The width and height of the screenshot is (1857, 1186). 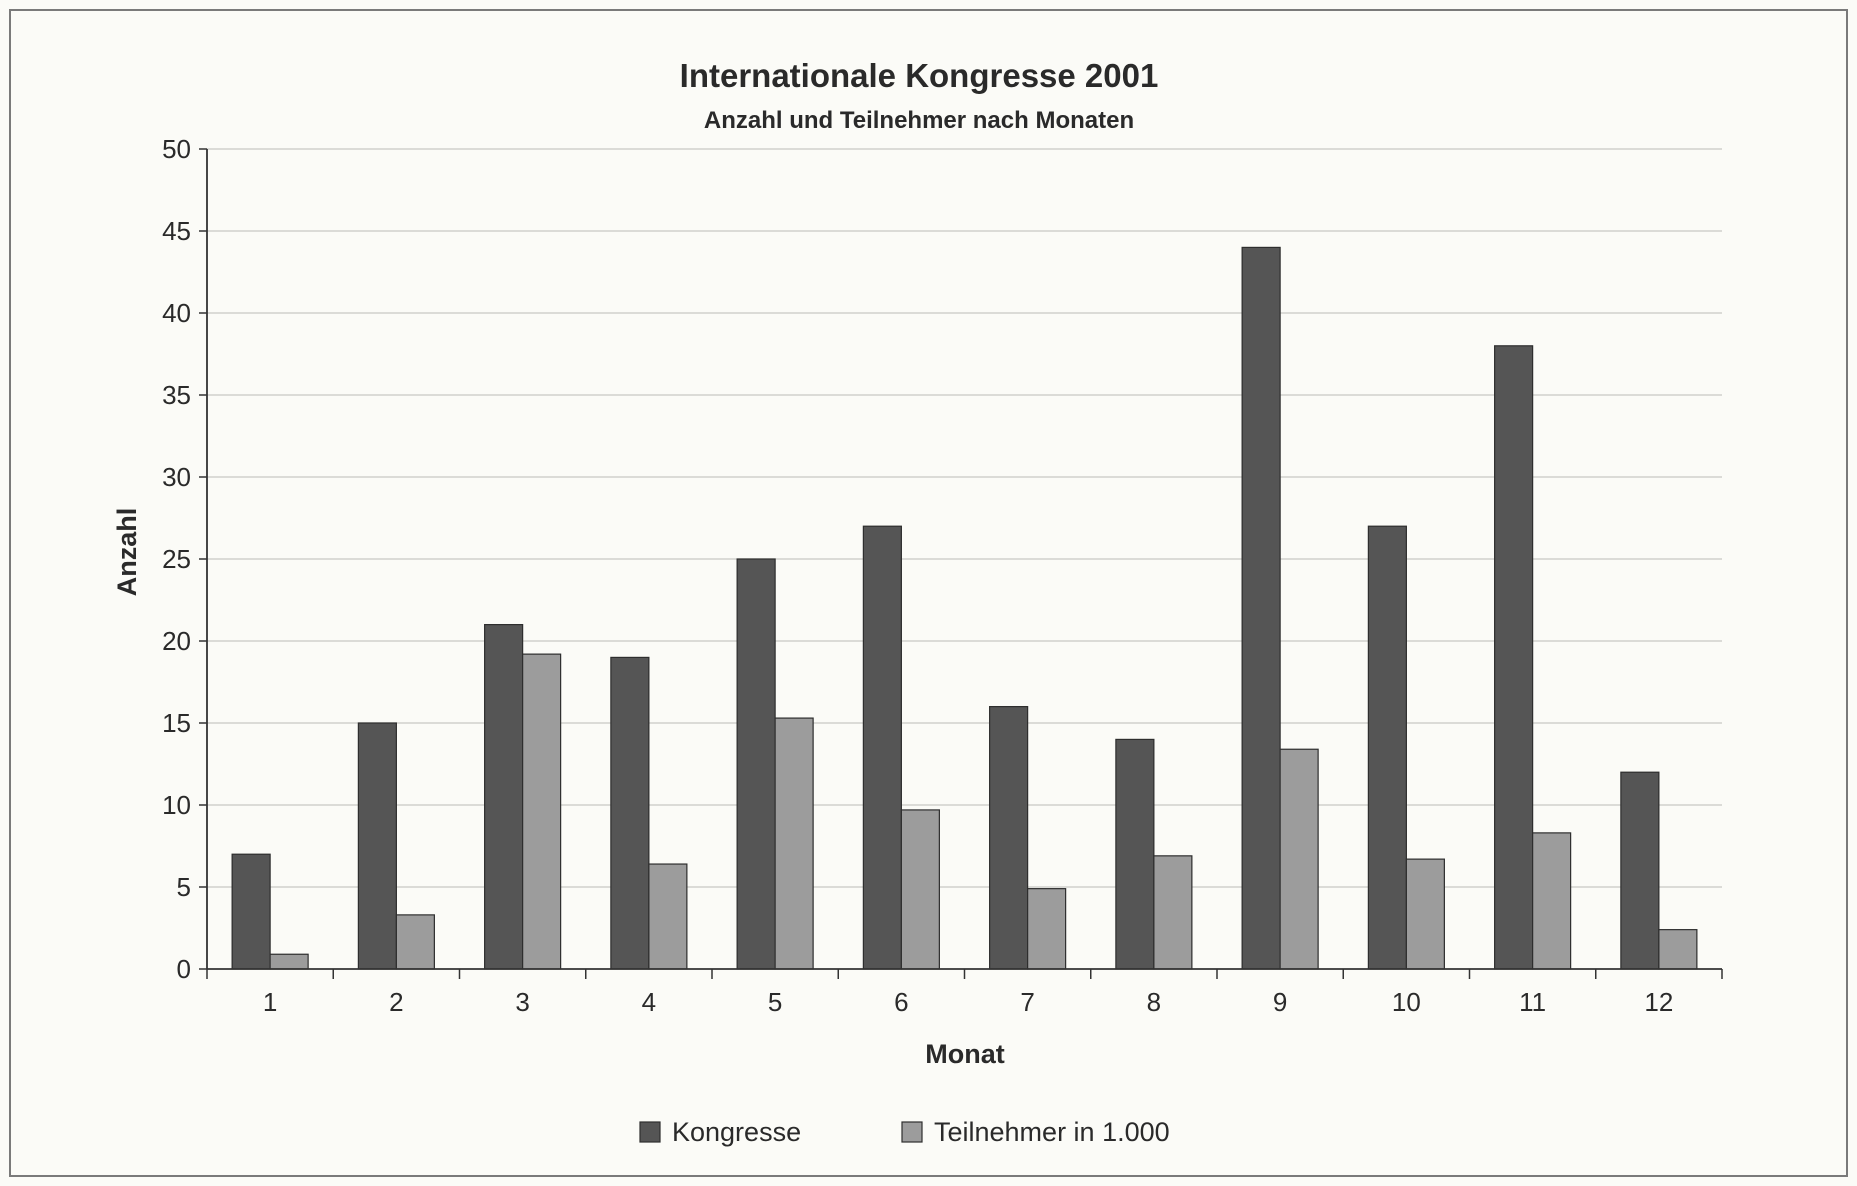 What do you see at coordinates (1154, 1002) in the screenshot?
I see `x-tick-label: 8` at bounding box center [1154, 1002].